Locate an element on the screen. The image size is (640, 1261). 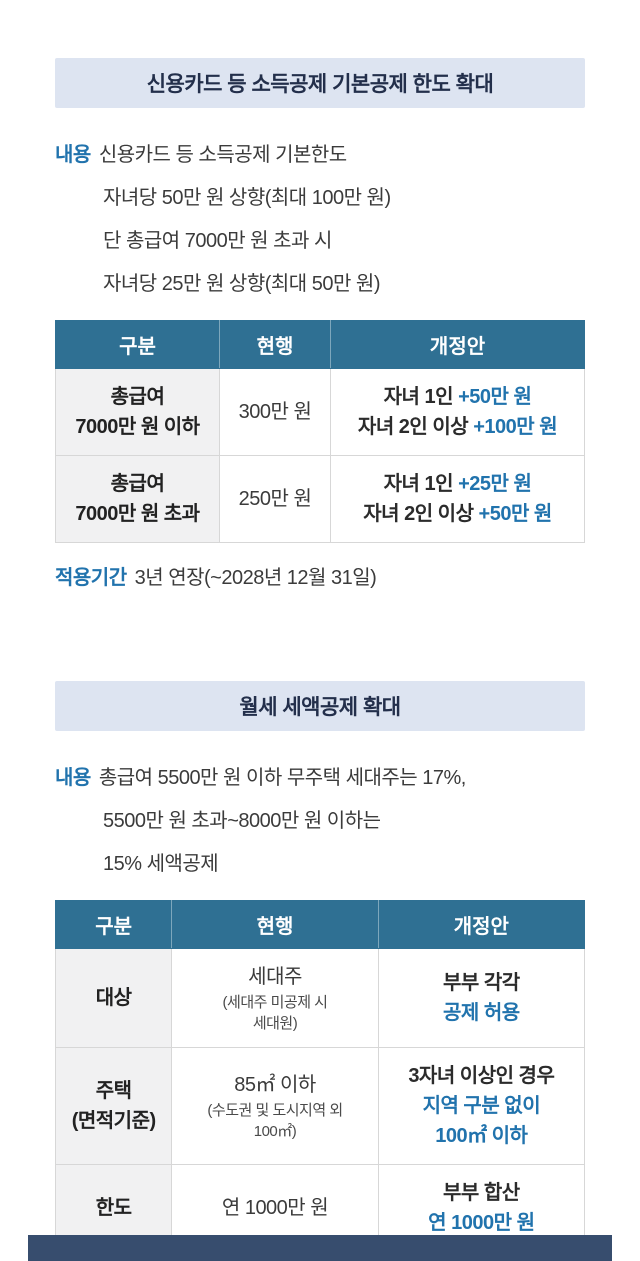
category-line: 7000만 원 초과 is located at coordinates (137, 514).